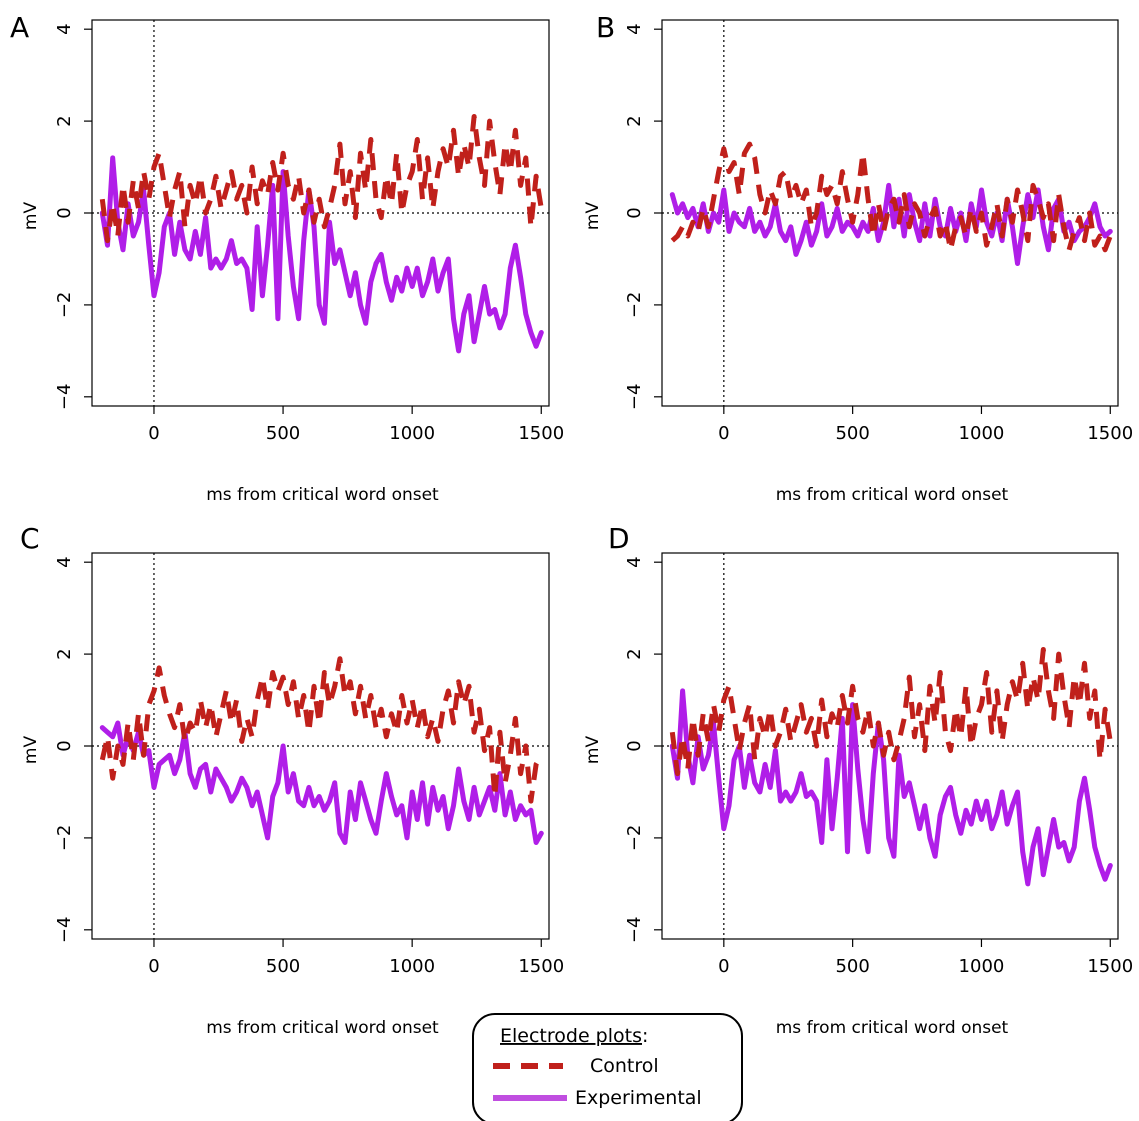 The height and width of the screenshot is (1121, 1139). I want to click on panel-label: A, so click(19, 27).